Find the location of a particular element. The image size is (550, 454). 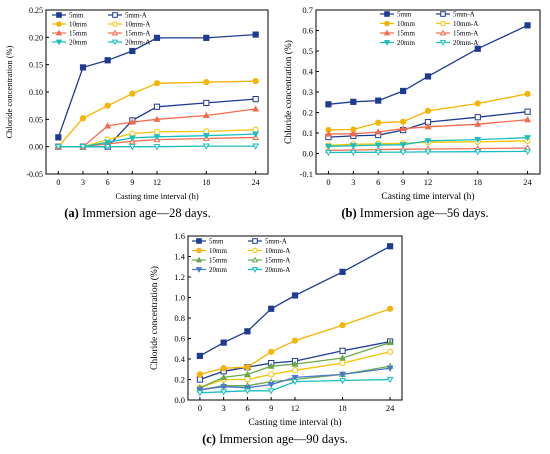

chart-c-legend-label: 20mm is located at coordinates (218, 270).